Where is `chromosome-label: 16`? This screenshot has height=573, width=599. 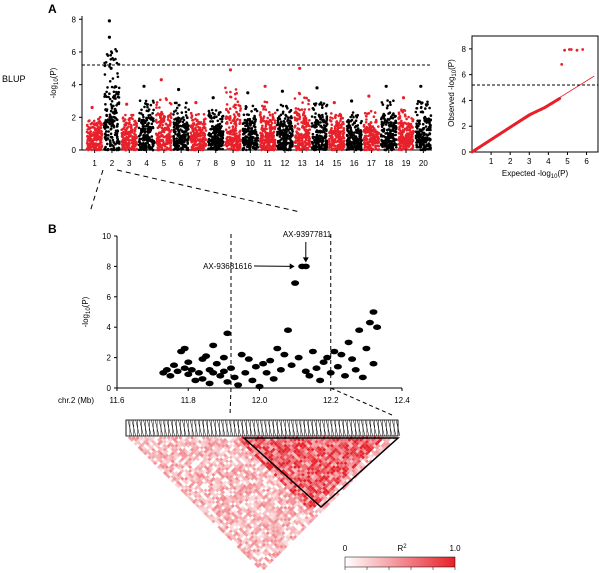
chromosome-label: 16 is located at coordinates (354, 163).